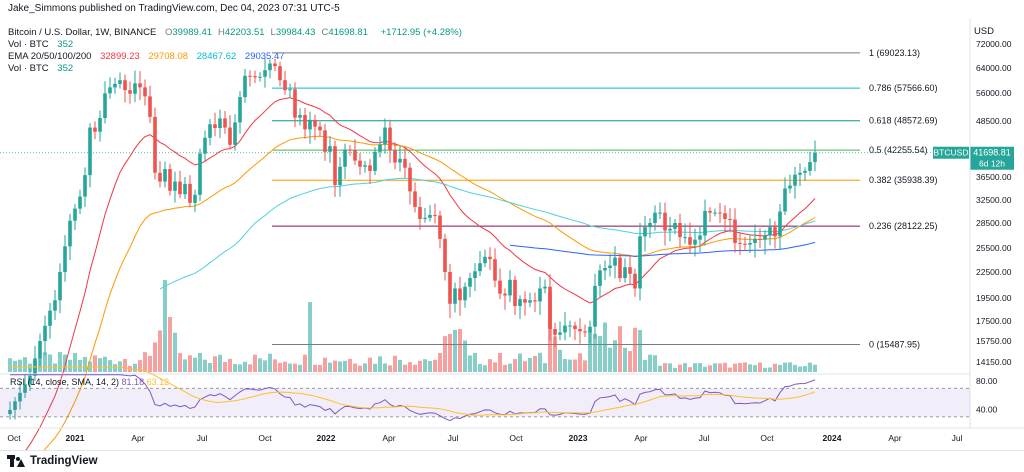 This screenshot has width=1024, height=472. Describe the element at coordinates (903, 226) in the screenshot. I see `fib-label-5: 0.236 (28122.25)` at that location.